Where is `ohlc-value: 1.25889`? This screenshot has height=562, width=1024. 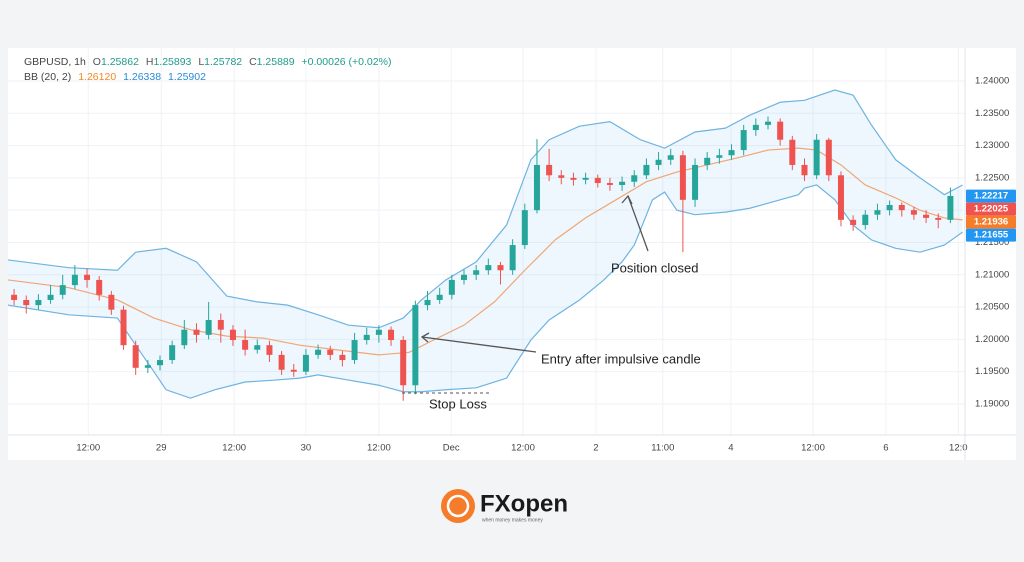 ohlc-value: 1.25889 is located at coordinates (275, 62).